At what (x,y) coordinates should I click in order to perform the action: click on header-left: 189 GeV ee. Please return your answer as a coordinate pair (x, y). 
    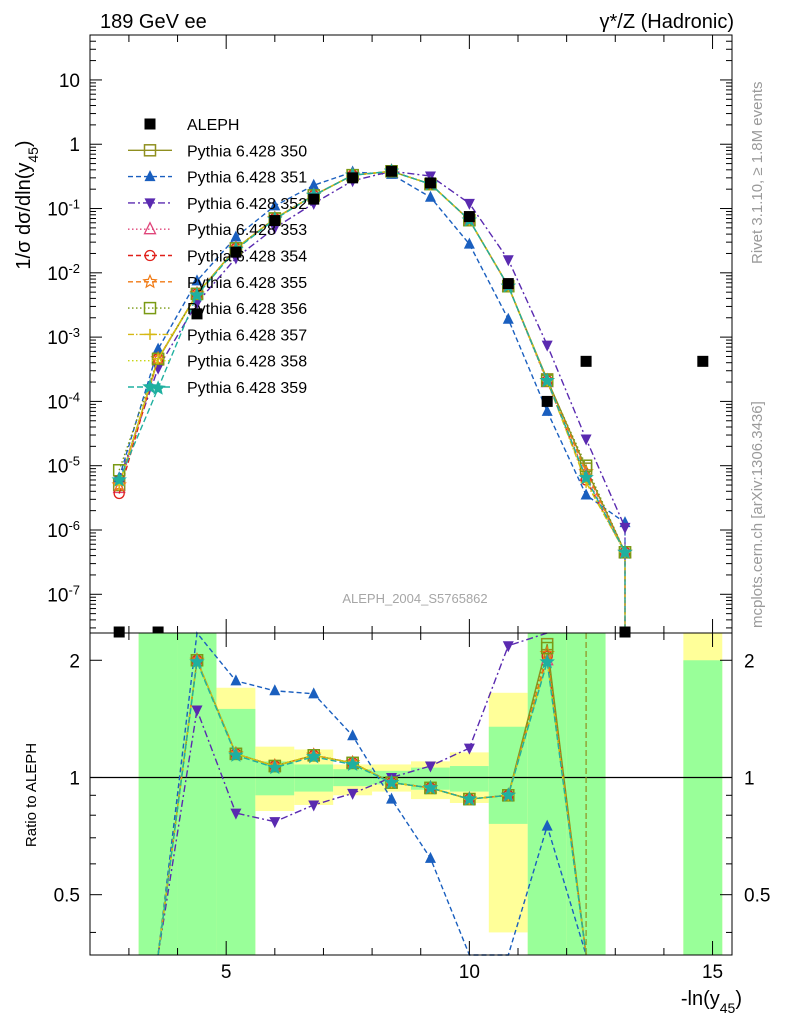
    Looking at the image, I should click on (153, 22).